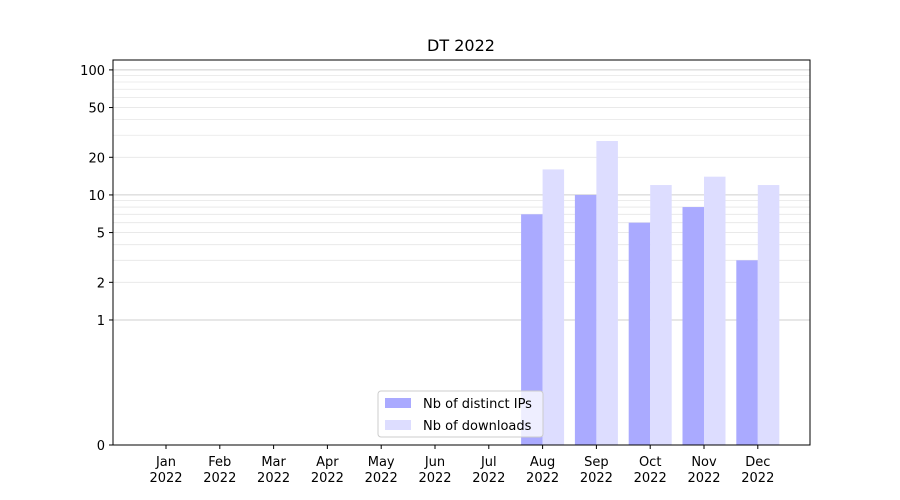 This screenshot has height=500, width=900. I want to click on legend-label-downloads: Nb of downloads, so click(477, 426).